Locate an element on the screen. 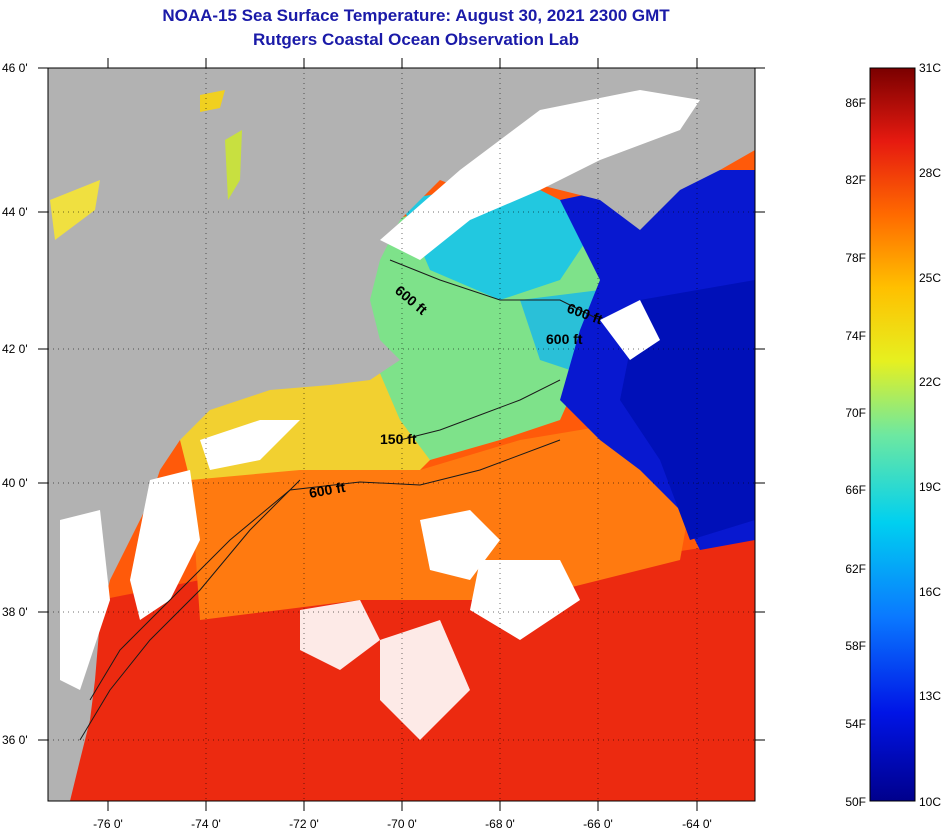  colorbar-c-label: 25C is located at coordinates (930, 278).